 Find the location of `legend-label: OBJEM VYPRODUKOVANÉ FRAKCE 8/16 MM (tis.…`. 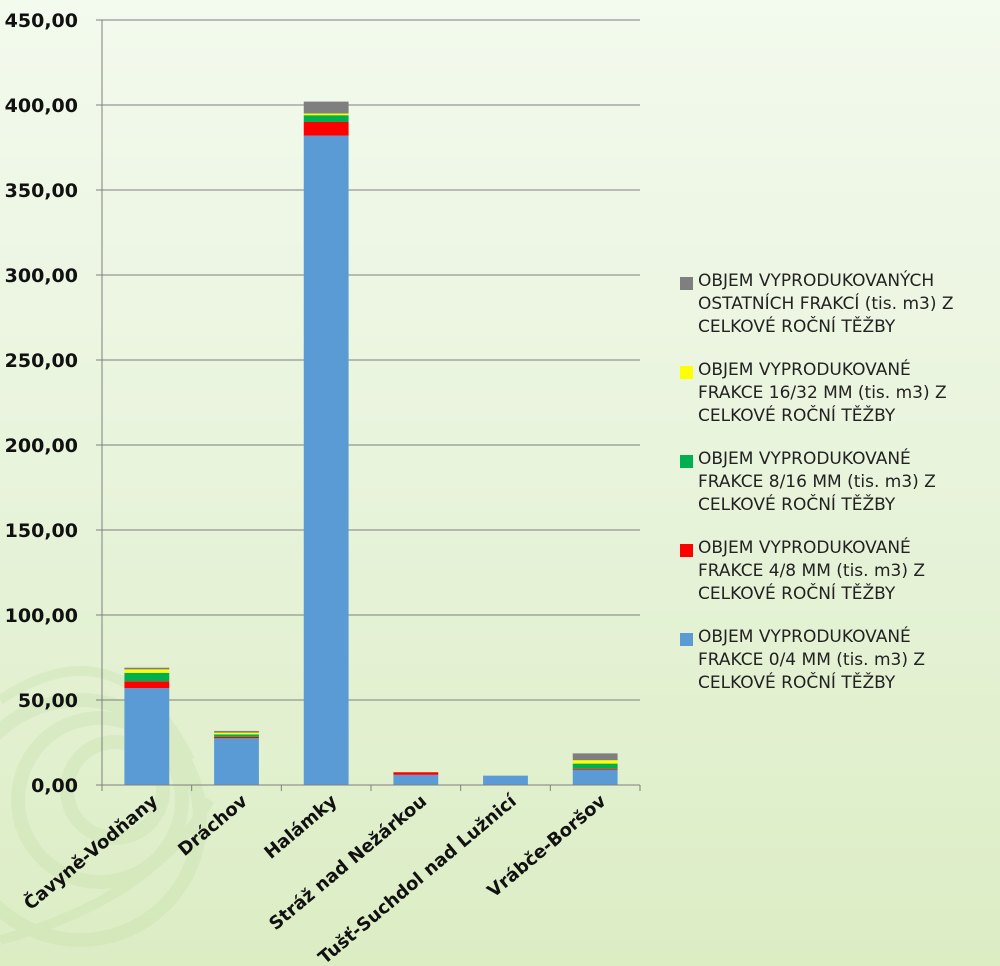

legend-label: OBJEM VYPRODUKOVANÉ FRAKCE 8/16 MM (tis.… is located at coordinates (817, 482).